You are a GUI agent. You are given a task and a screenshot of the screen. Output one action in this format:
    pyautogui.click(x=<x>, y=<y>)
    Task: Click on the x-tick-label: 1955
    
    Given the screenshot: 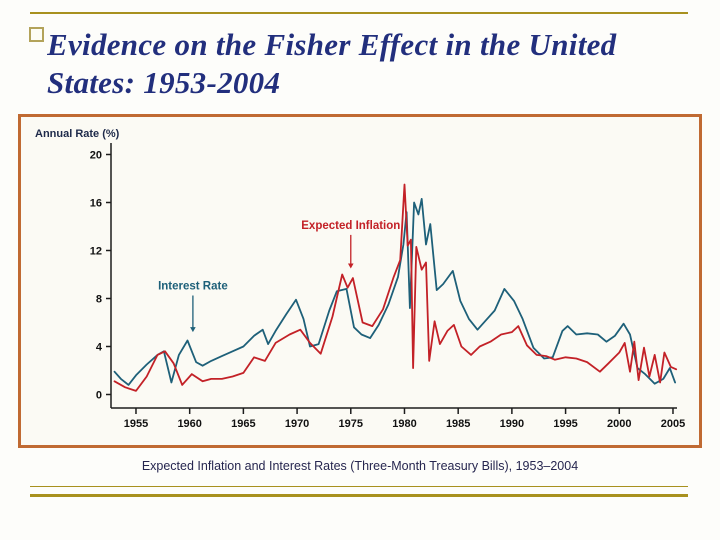 What is the action you would take?
    pyautogui.click(x=136, y=424)
    